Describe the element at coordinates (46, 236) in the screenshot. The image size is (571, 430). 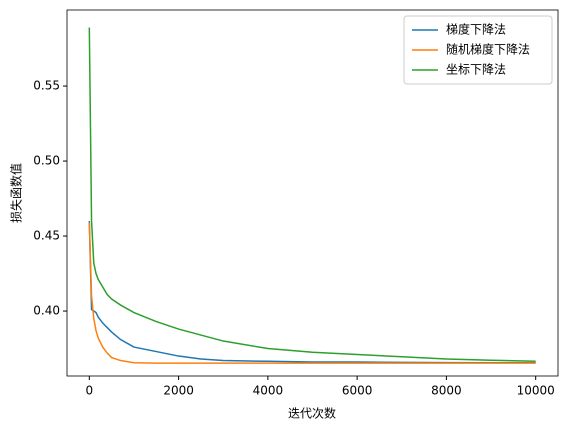
I see `y-tick-label: 0.45` at that location.